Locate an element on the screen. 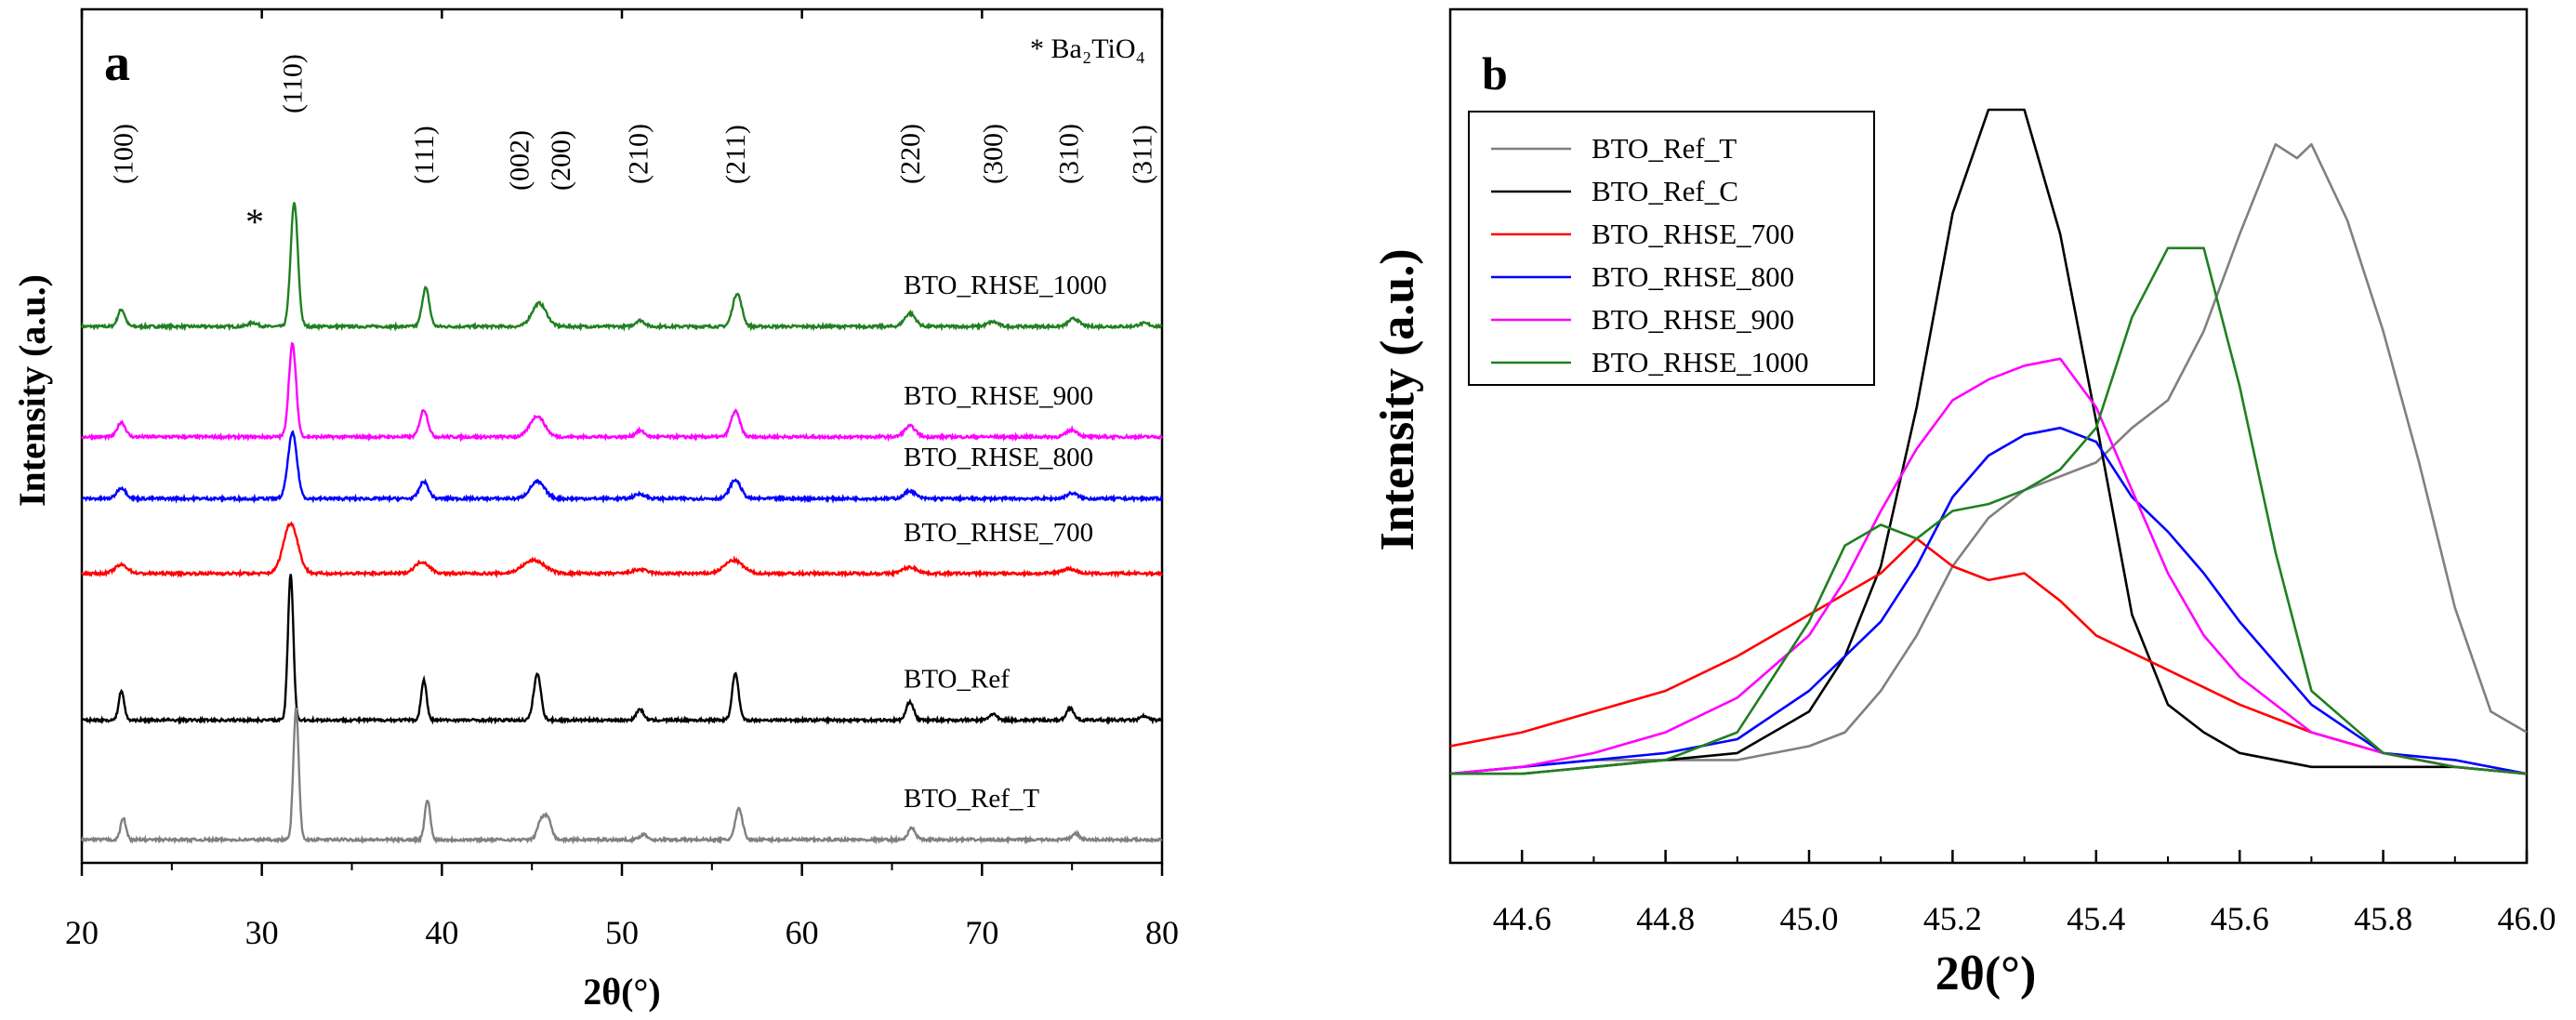 Image resolution: width=2576 pixels, height=1020 pixels. peak-label-211: (211) is located at coordinates (735, 154).